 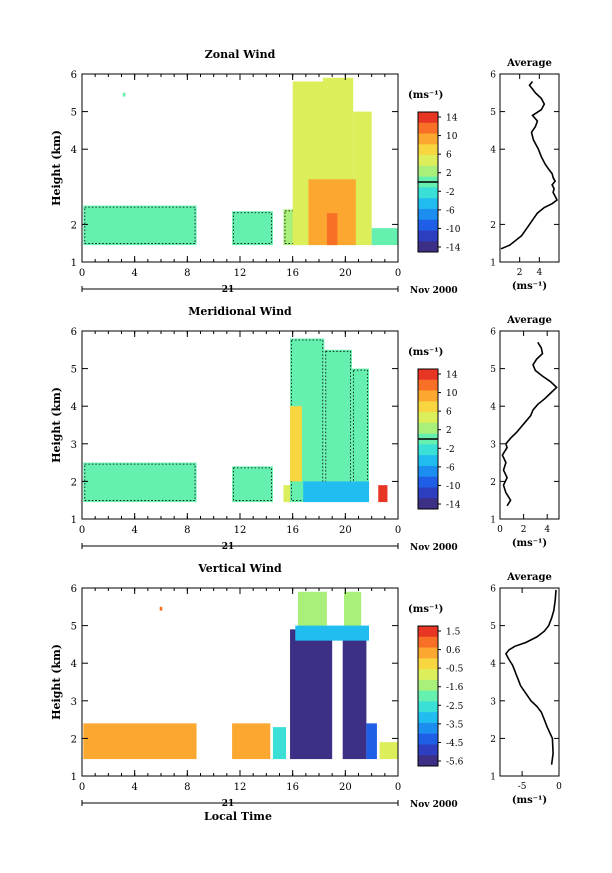 What do you see at coordinates (493, 151) in the screenshot?
I see `average-y-tick-label: 4` at bounding box center [493, 151].